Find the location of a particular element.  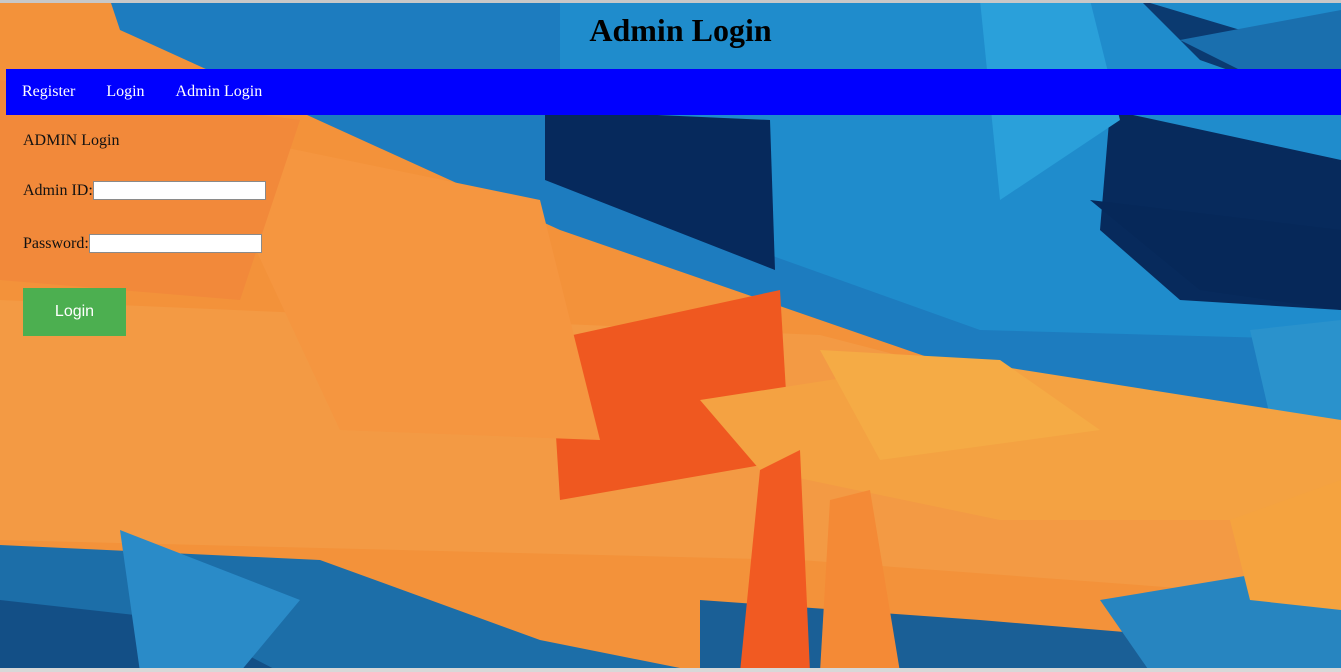

admin-id-row: Admin ID: is located at coordinates (144, 190).